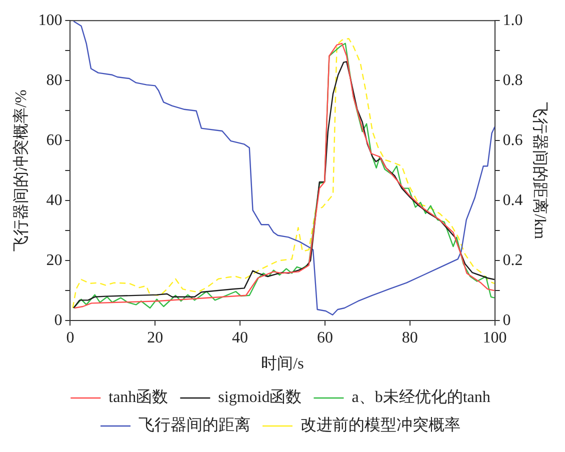 The width and height of the screenshot is (565, 452). Describe the element at coordinates (240, 337) in the screenshot. I see `x-tick-label: 40` at that location.